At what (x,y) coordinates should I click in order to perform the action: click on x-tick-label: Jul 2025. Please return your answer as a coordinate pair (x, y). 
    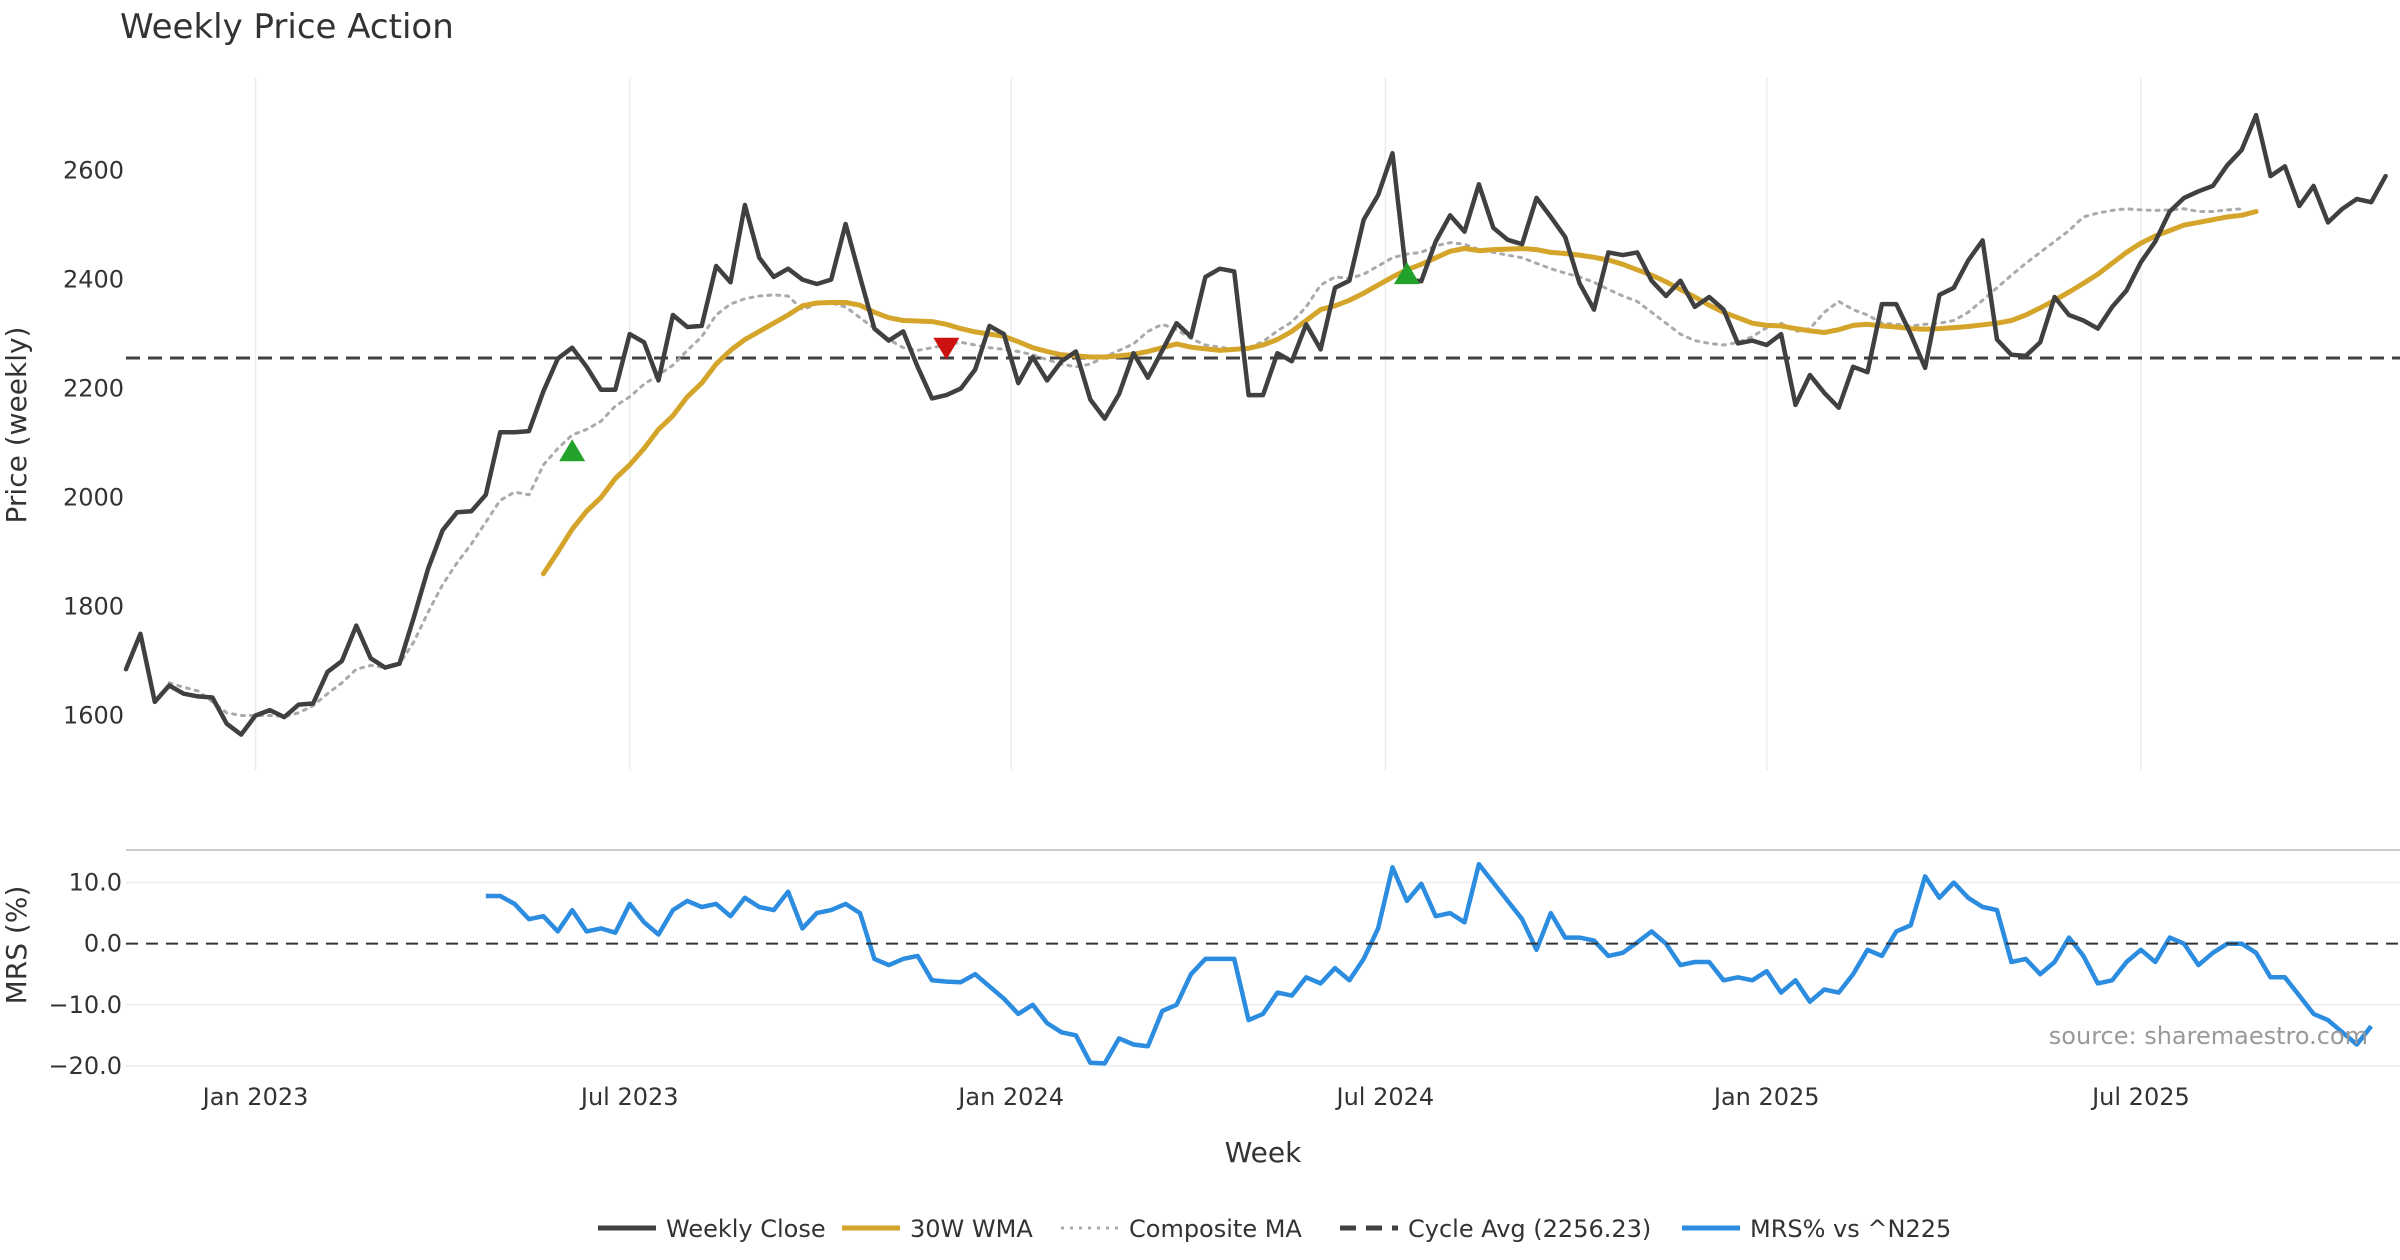
    Looking at the image, I should click on (2140, 1097).